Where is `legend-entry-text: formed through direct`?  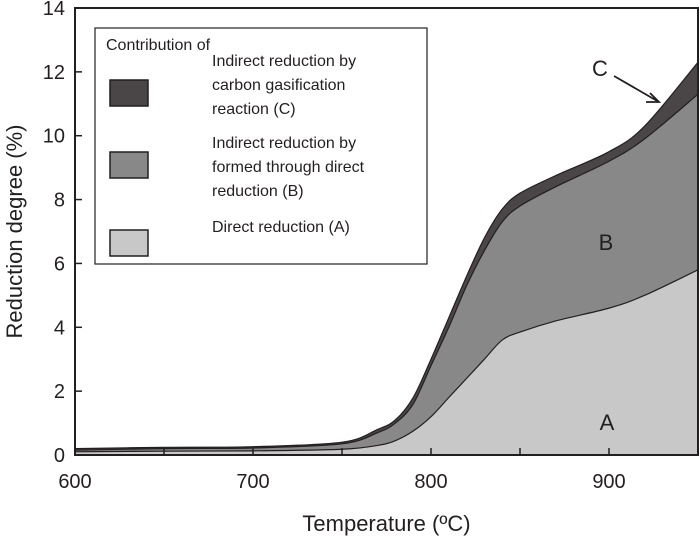
legend-entry-text: formed through direct is located at coordinates (288, 167).